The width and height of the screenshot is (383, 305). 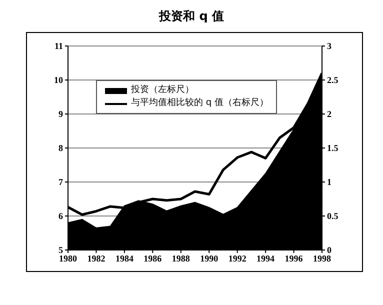 What do you see at coordinates (266, 258) in the screenshot?
I see `x-tick-label: 1994` at bounding box center [266, 258].